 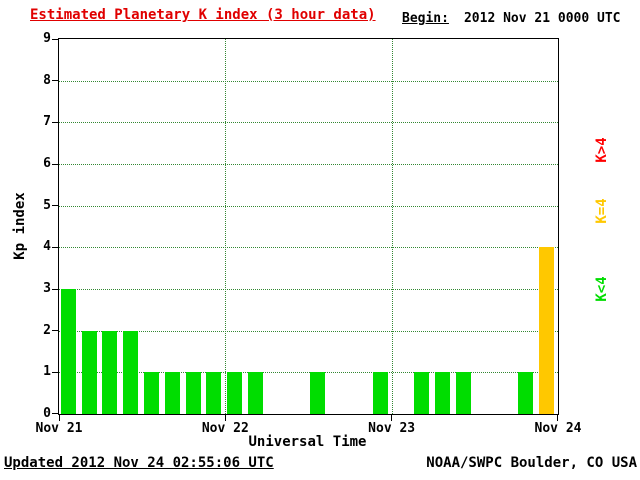 I want to click on x-day-label: Nov 23, so click(x=392, y=428).